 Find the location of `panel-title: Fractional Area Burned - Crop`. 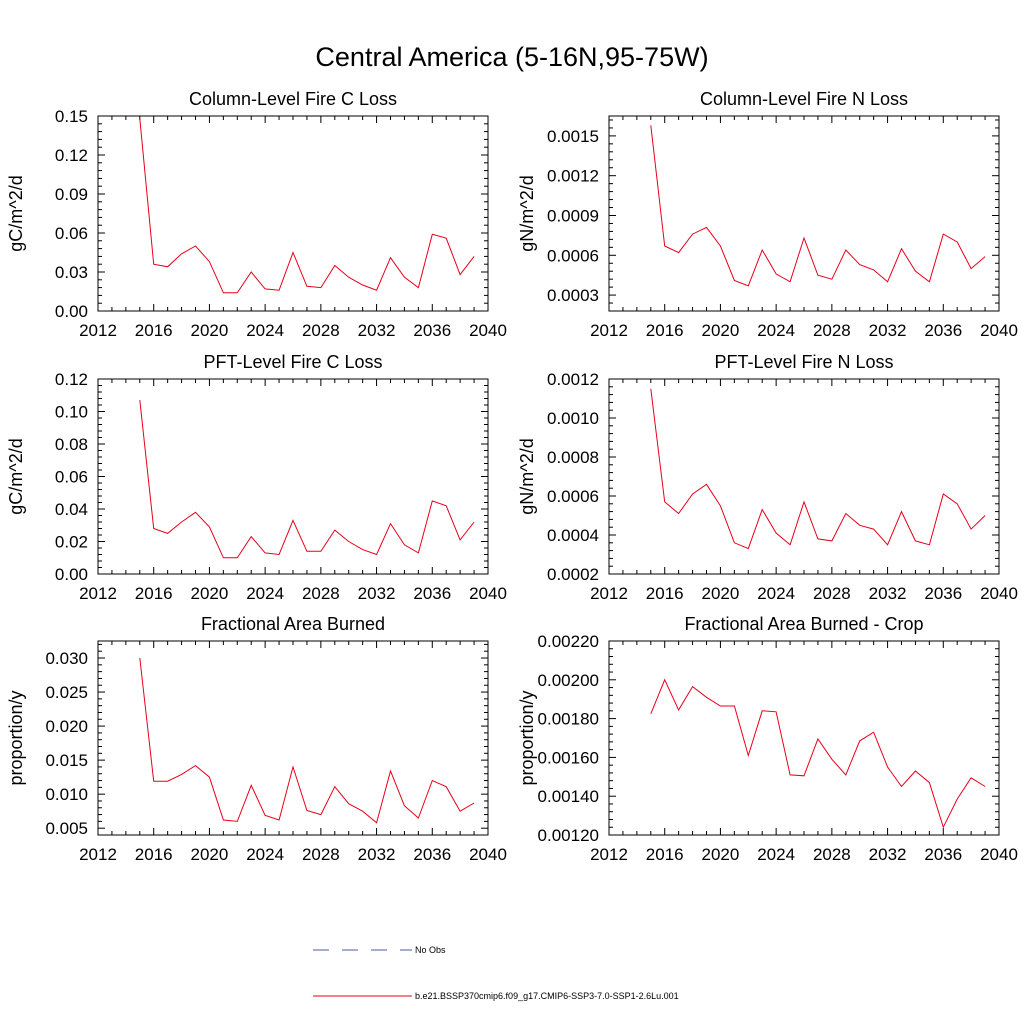

panel-title: Fractional Area Burned - Crop is located at coordinates (803, 624).